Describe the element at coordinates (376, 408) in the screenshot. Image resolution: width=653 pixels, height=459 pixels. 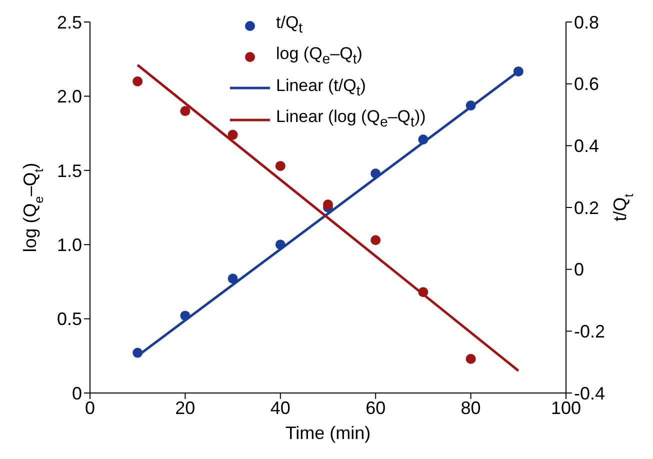
I see `x-tick-label: 60` at that location.